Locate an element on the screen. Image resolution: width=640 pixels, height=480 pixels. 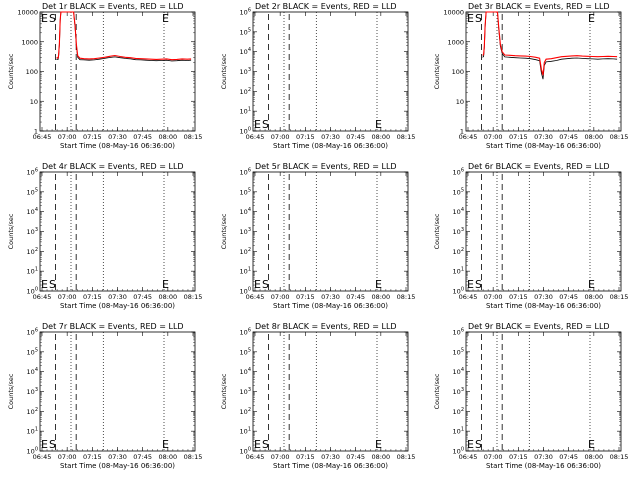
y-tick-label: 1 is located at coordinates (462, 132).